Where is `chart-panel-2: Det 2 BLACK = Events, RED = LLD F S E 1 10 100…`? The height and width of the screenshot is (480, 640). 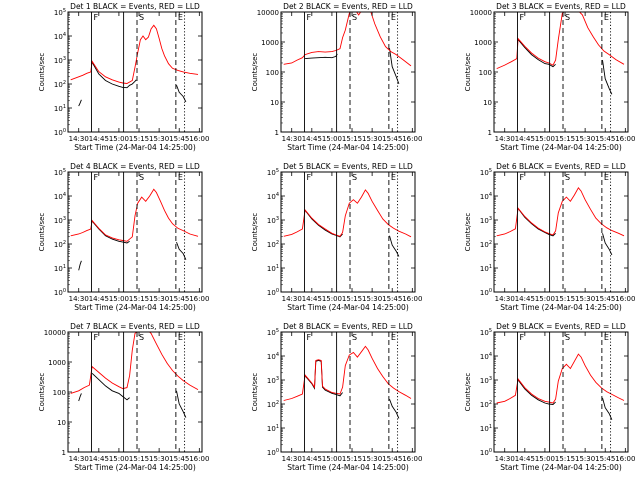 chart-panel-2: Det 2 BLACK = Events, RED = LLD F S E 1 10 100… is located at coordinates (336, 77).